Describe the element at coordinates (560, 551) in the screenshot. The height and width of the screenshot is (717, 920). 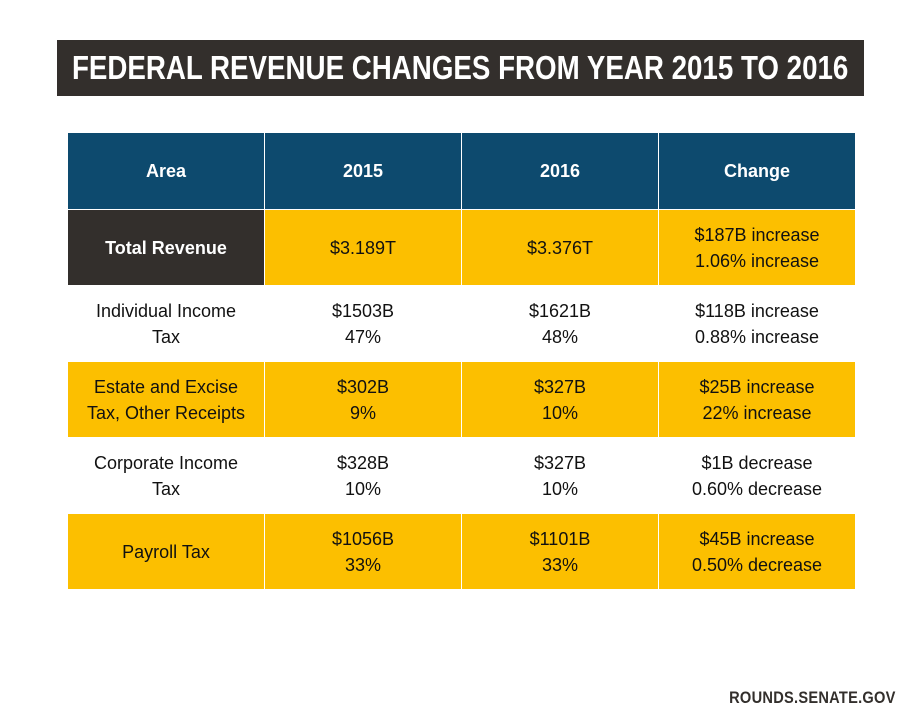
I see `value-2016-cell: $1101B 33%` at that location.